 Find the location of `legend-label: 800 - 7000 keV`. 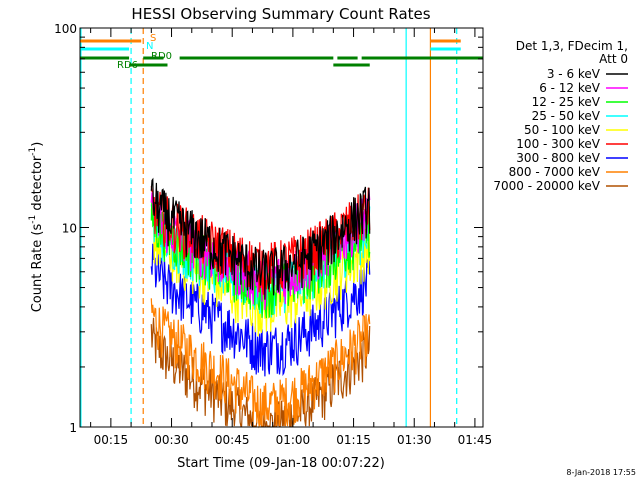

legend-label: 800 - 7000 keV is located at coordinates (555, 172).